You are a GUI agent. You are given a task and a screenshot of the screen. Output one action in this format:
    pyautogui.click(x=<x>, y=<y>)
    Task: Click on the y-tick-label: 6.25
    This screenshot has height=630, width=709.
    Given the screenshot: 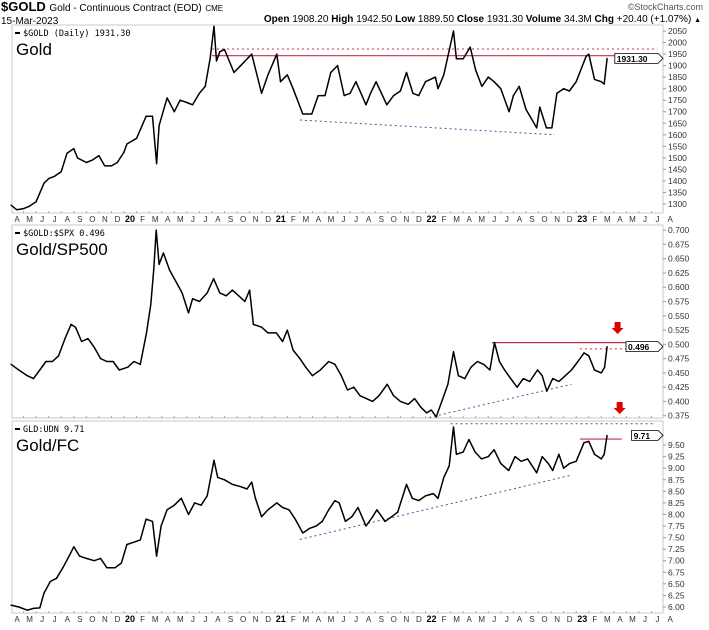 What is the action you would take?
    pyautogui.click(x=676, y=595)
    